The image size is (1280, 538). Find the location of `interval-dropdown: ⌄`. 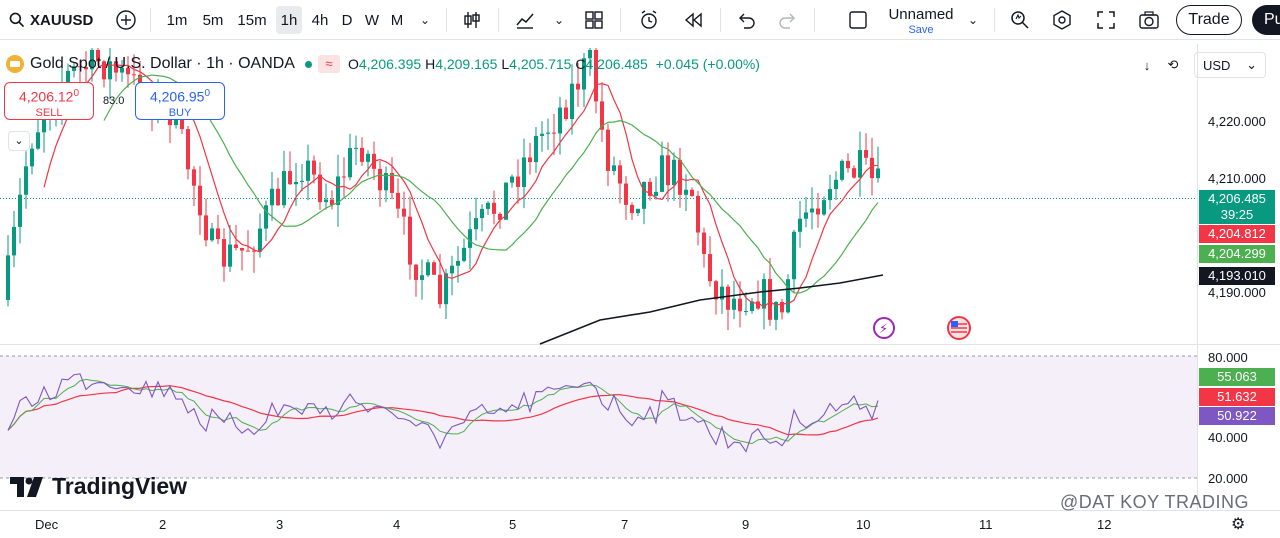

interval-dropdown: ⌄ is located at coordinates (425, 20).